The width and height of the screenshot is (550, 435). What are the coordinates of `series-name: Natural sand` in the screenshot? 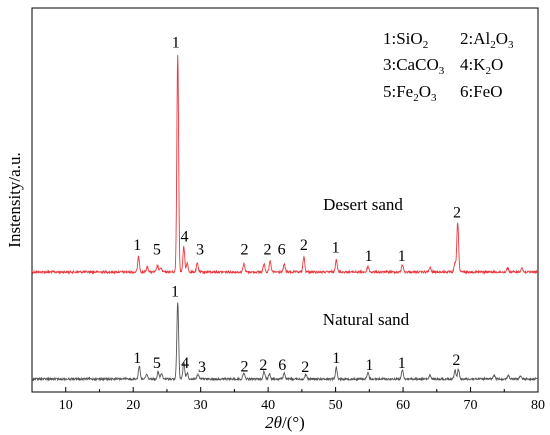 It's located at (366, 319).